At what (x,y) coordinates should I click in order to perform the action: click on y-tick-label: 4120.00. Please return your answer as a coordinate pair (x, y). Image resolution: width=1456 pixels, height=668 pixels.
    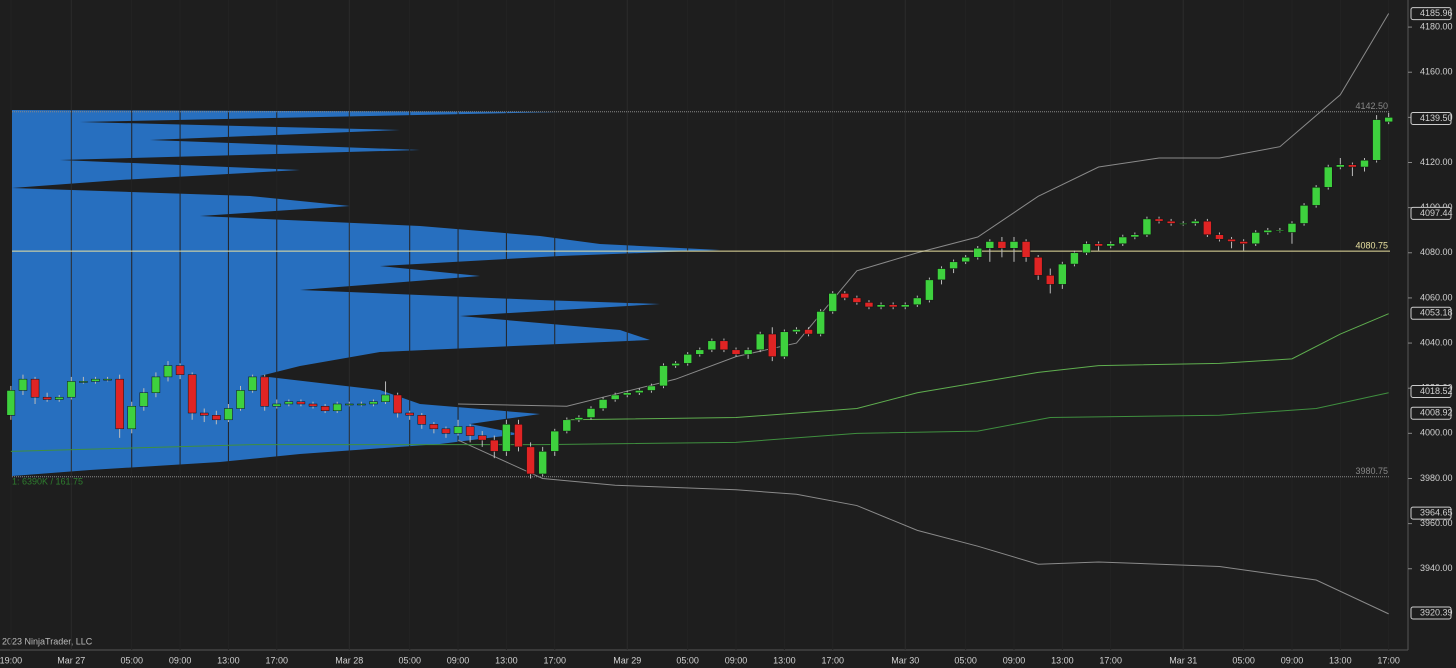
    Looking at the image, I should click on (1436, 162).